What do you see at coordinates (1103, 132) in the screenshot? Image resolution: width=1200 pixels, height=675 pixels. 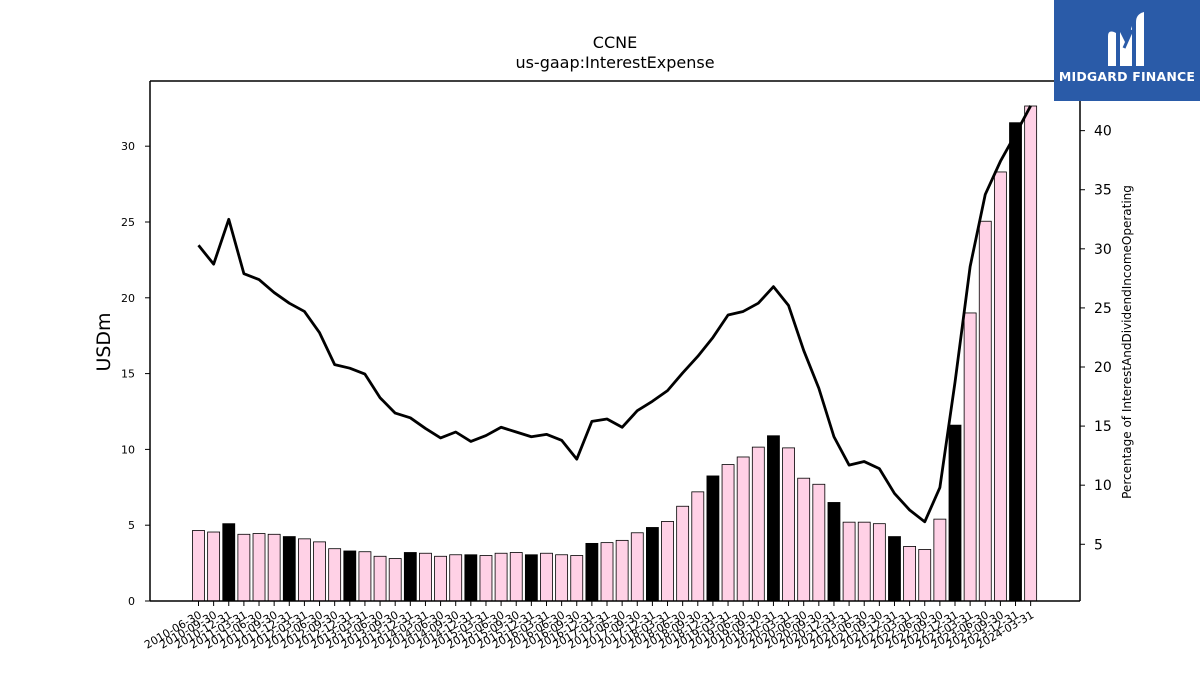 I see `y2-tick-label: 40` at bounding box center [1103, 132].